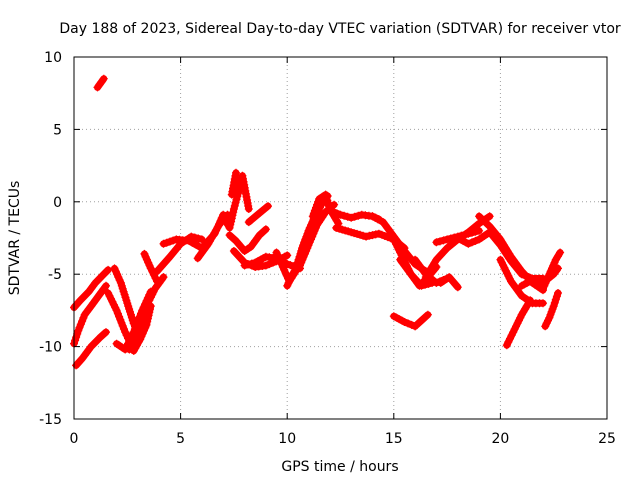 The width and height of the screenshot is (640, 480). I want to click on y-tick-labels: -15 -10 -5 0 5 10, so click(50, 239).